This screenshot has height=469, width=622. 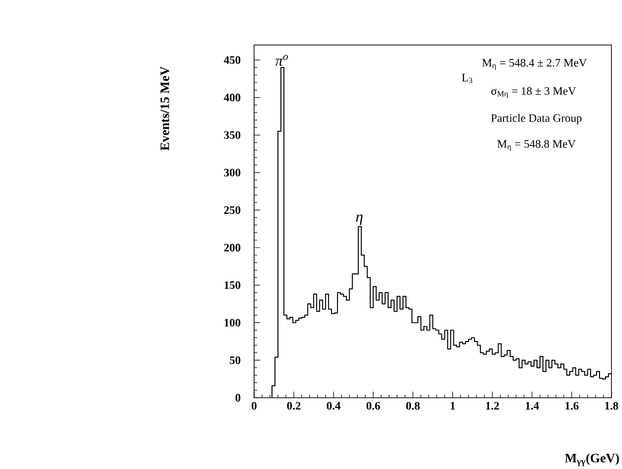 I want to click on y-tick-label: 300, so click(x=232, y=172).